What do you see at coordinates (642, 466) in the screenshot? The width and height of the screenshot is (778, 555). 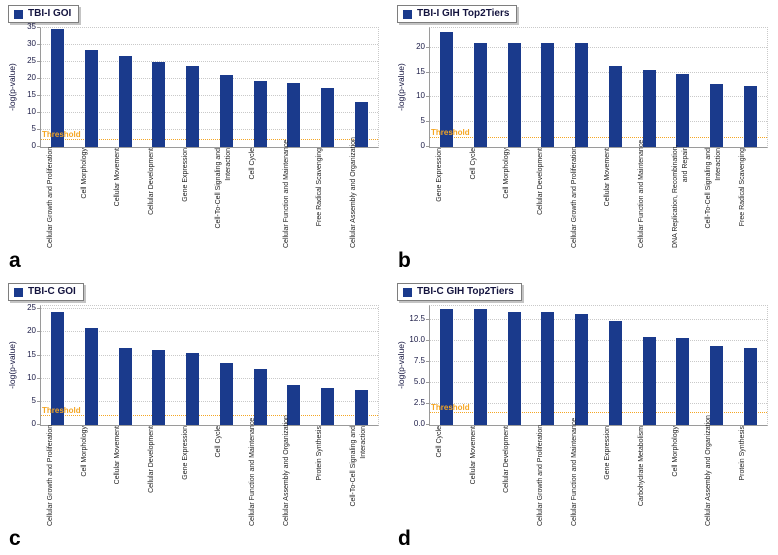 I see `x-axis-category-label: Carbohydrate Metabolism` at bounding box center [642, 466].